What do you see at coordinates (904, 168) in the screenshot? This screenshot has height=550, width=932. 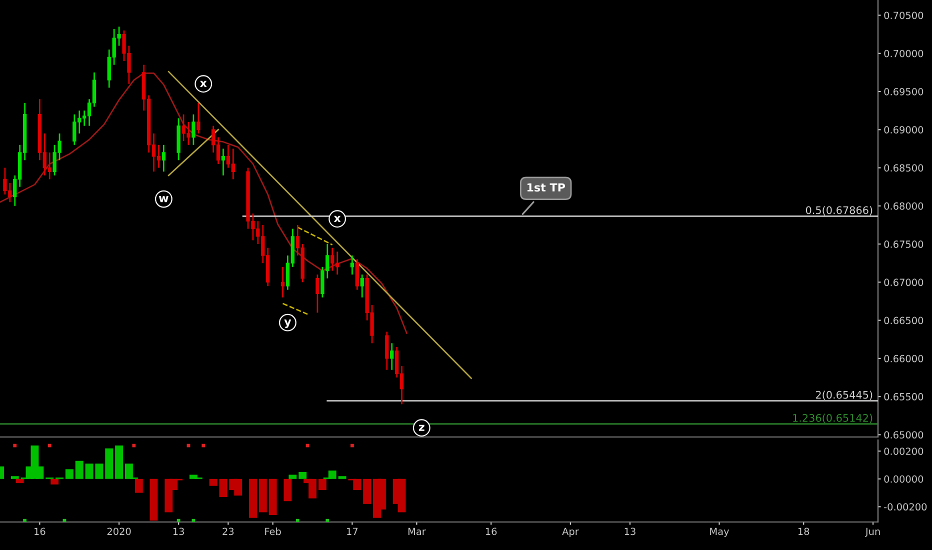 I see `y-tick-label: 0.68500` at bounding box center [904, 168].